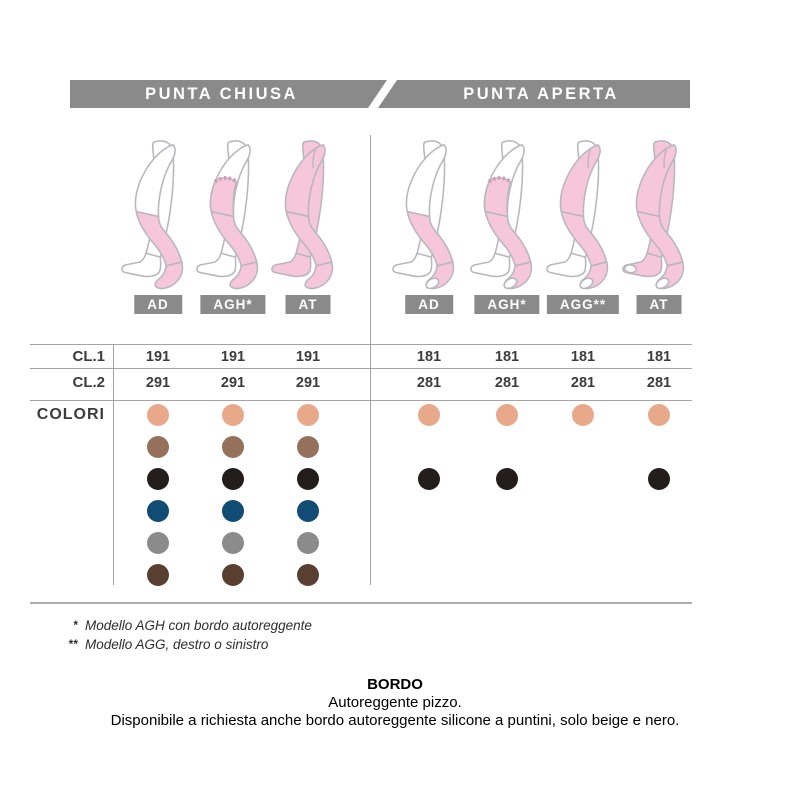 The height and width of the screenshot is (800, 800). What do you see at coordinates (88, 382) in the screenshot?
I see `row-label-cl2: CL.2` at bounding box center [88, 382].